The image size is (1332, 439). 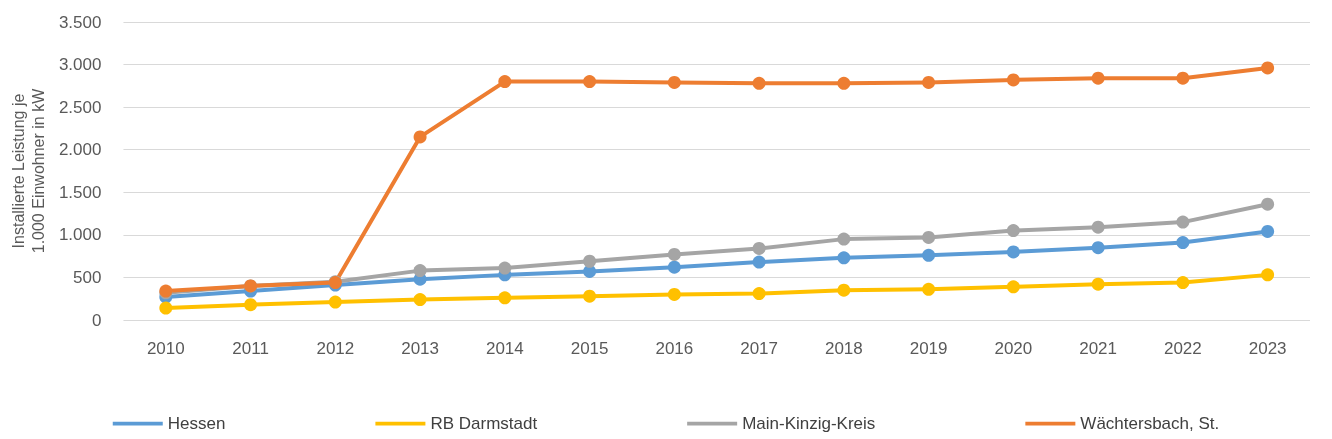 What do you see at coordinates (80, 150) in the screenshot?
I see `y-tick-label: 2.000` at bounding box center [80, 150].